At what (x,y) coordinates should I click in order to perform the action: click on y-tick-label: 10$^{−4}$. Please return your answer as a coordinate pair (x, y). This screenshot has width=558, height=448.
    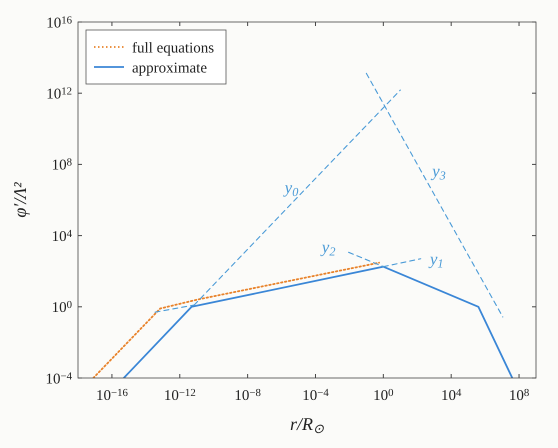
    Looking at the image, I should click on (59, 379).